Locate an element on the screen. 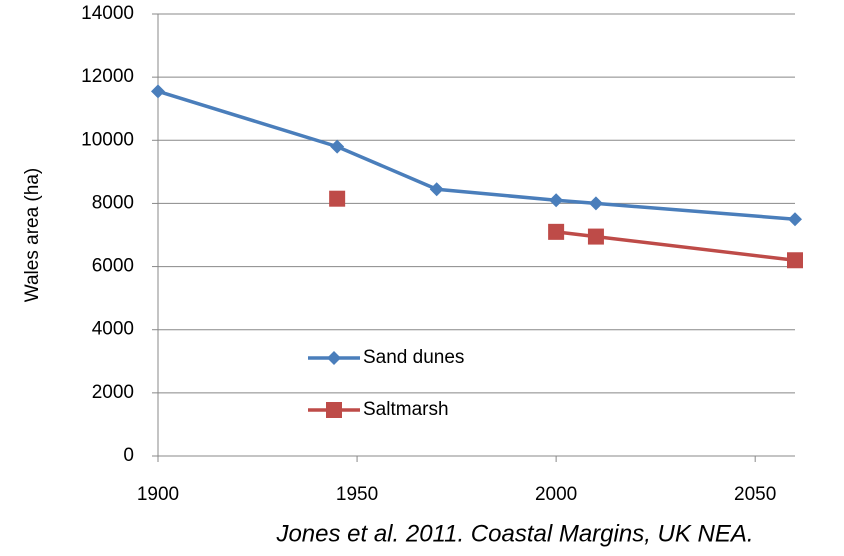  legend-label: Sand dunes is located at coordinates (413, 357).